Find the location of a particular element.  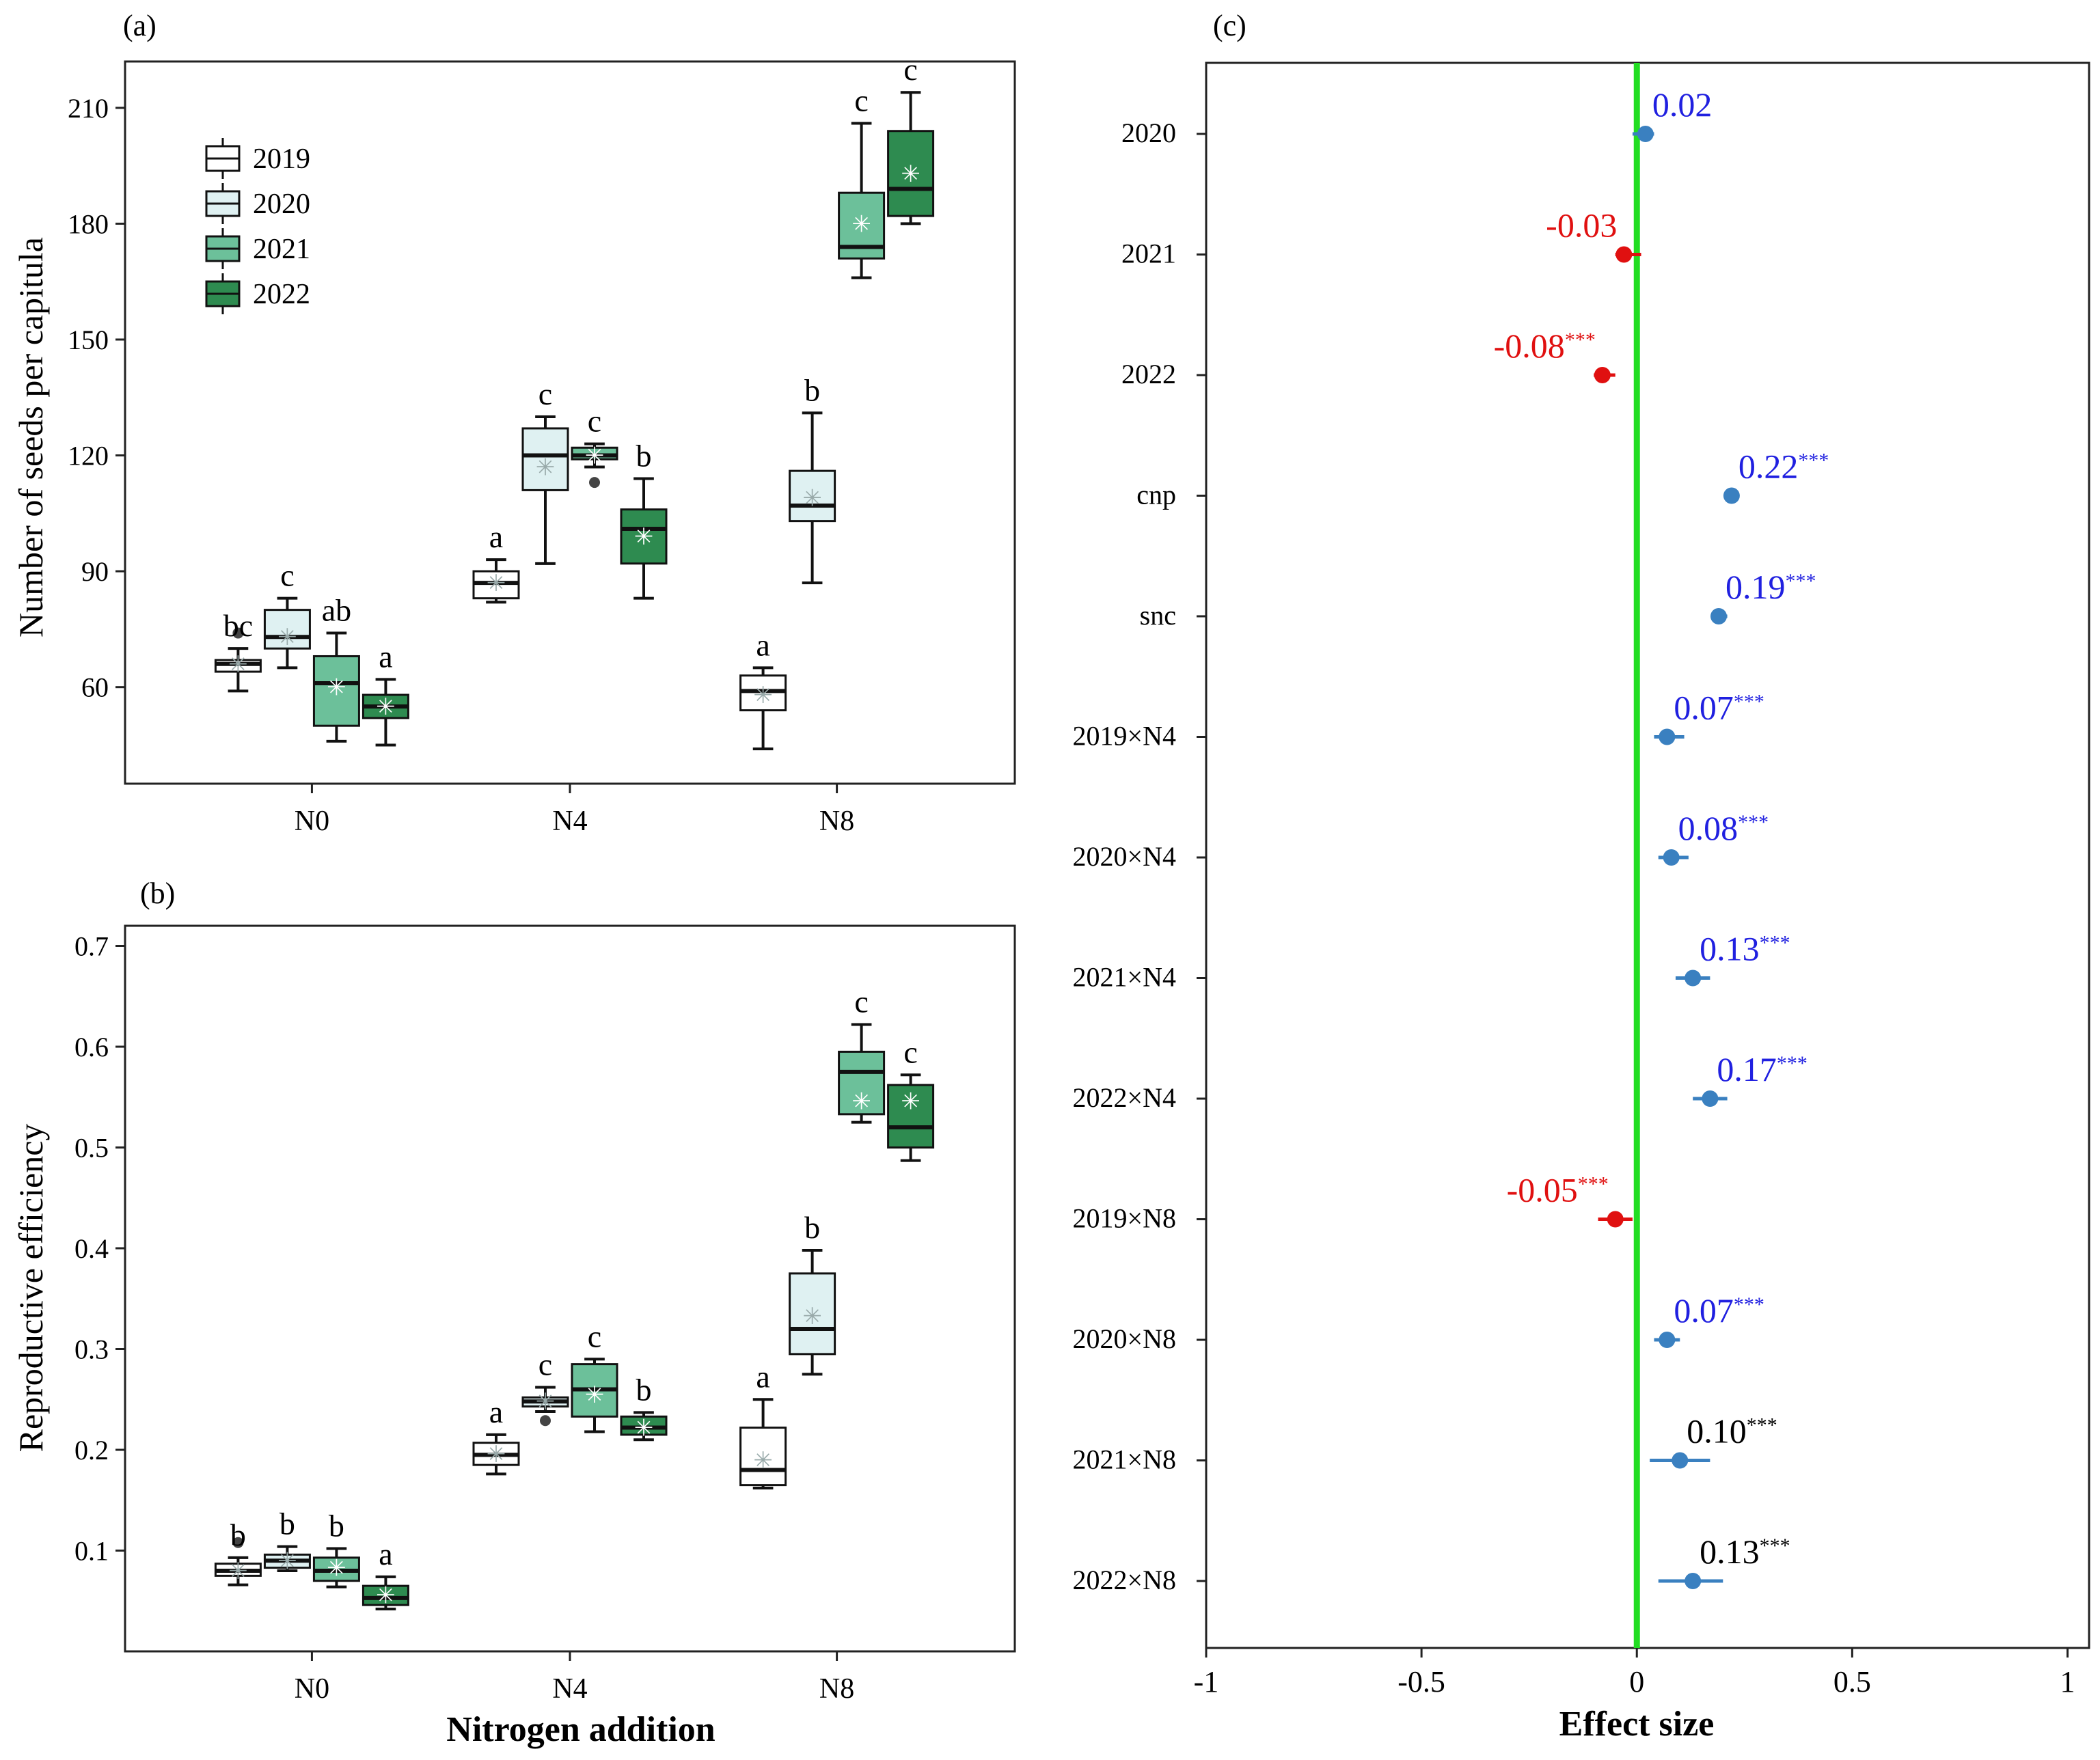

estimate-label: 0.19*** is located at coordinates (1771, 587).